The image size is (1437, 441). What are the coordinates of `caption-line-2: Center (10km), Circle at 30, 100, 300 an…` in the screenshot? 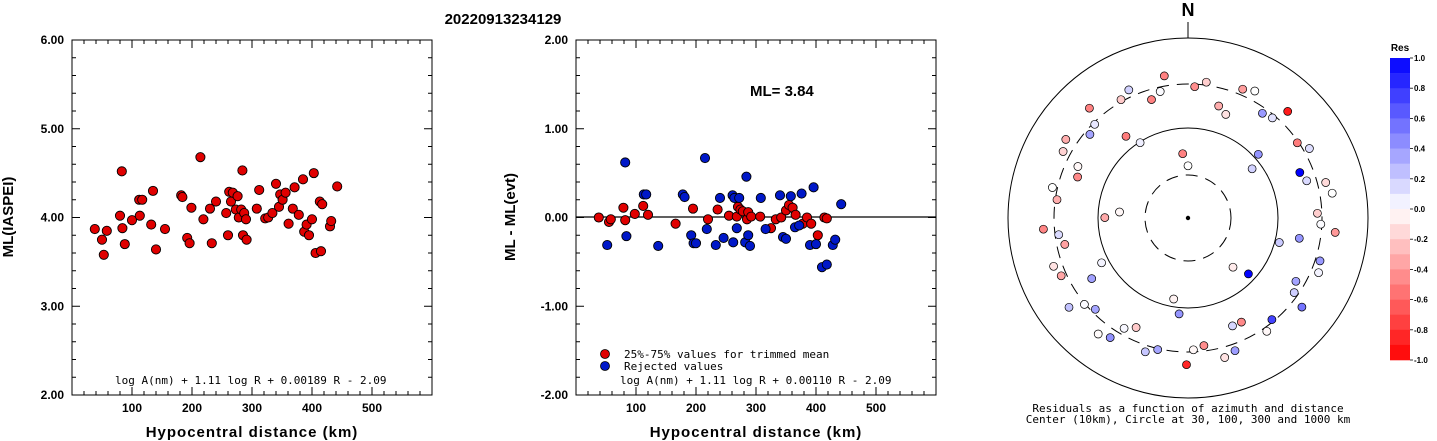 It's located at (1188, 419).